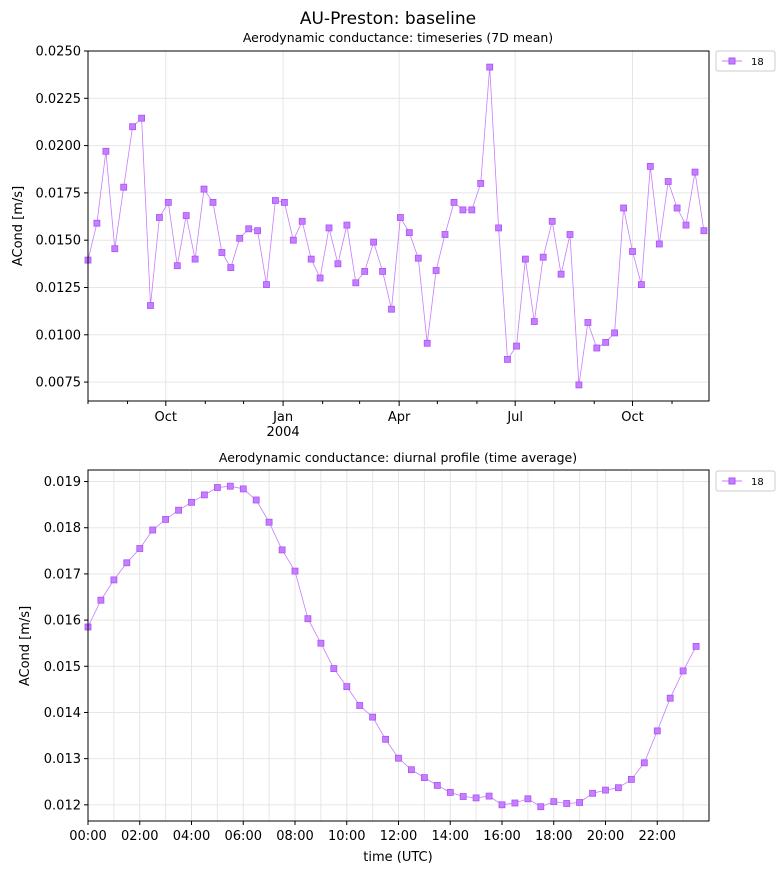 The width and height of the screenshot is (784, 873). I want to click on ytick-label: 0.0125, so click(59, 288).